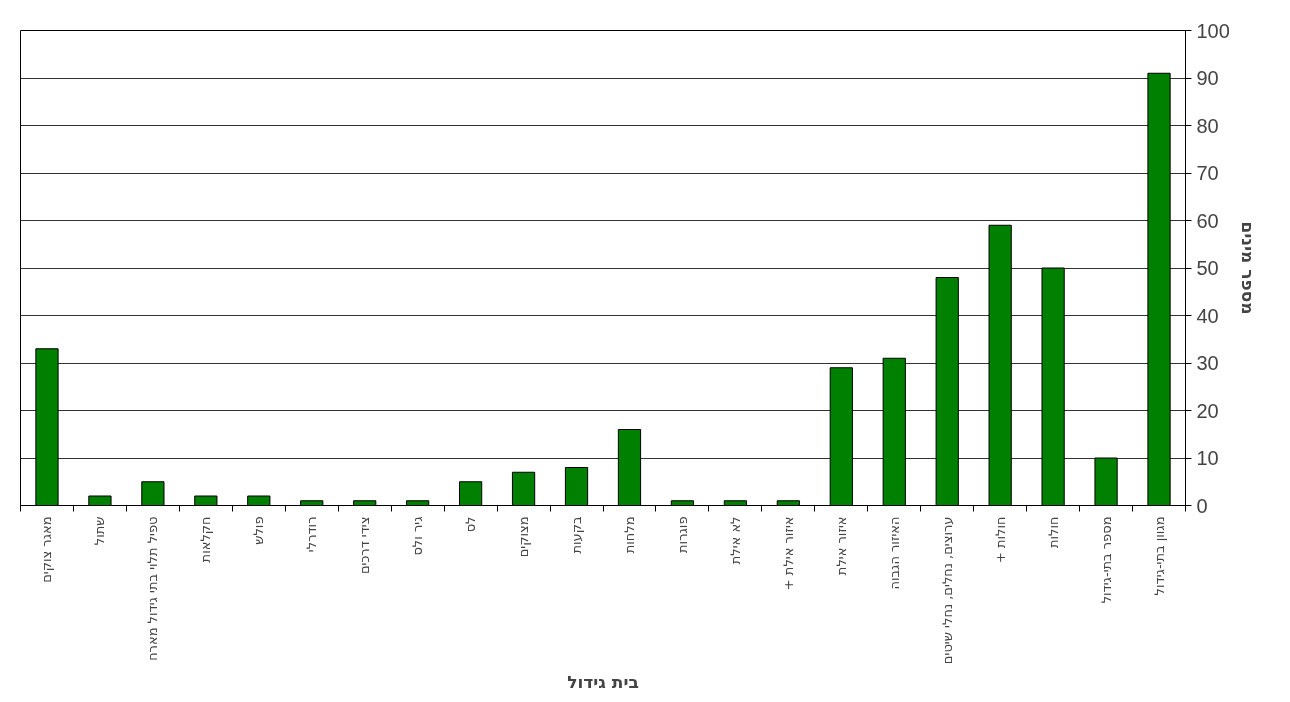 The height and width of the screenshot is (702, 1290). Describe the element at coordinates (629, 535) in the screenshot. I see `x-tick-label: מלחות` at that location.